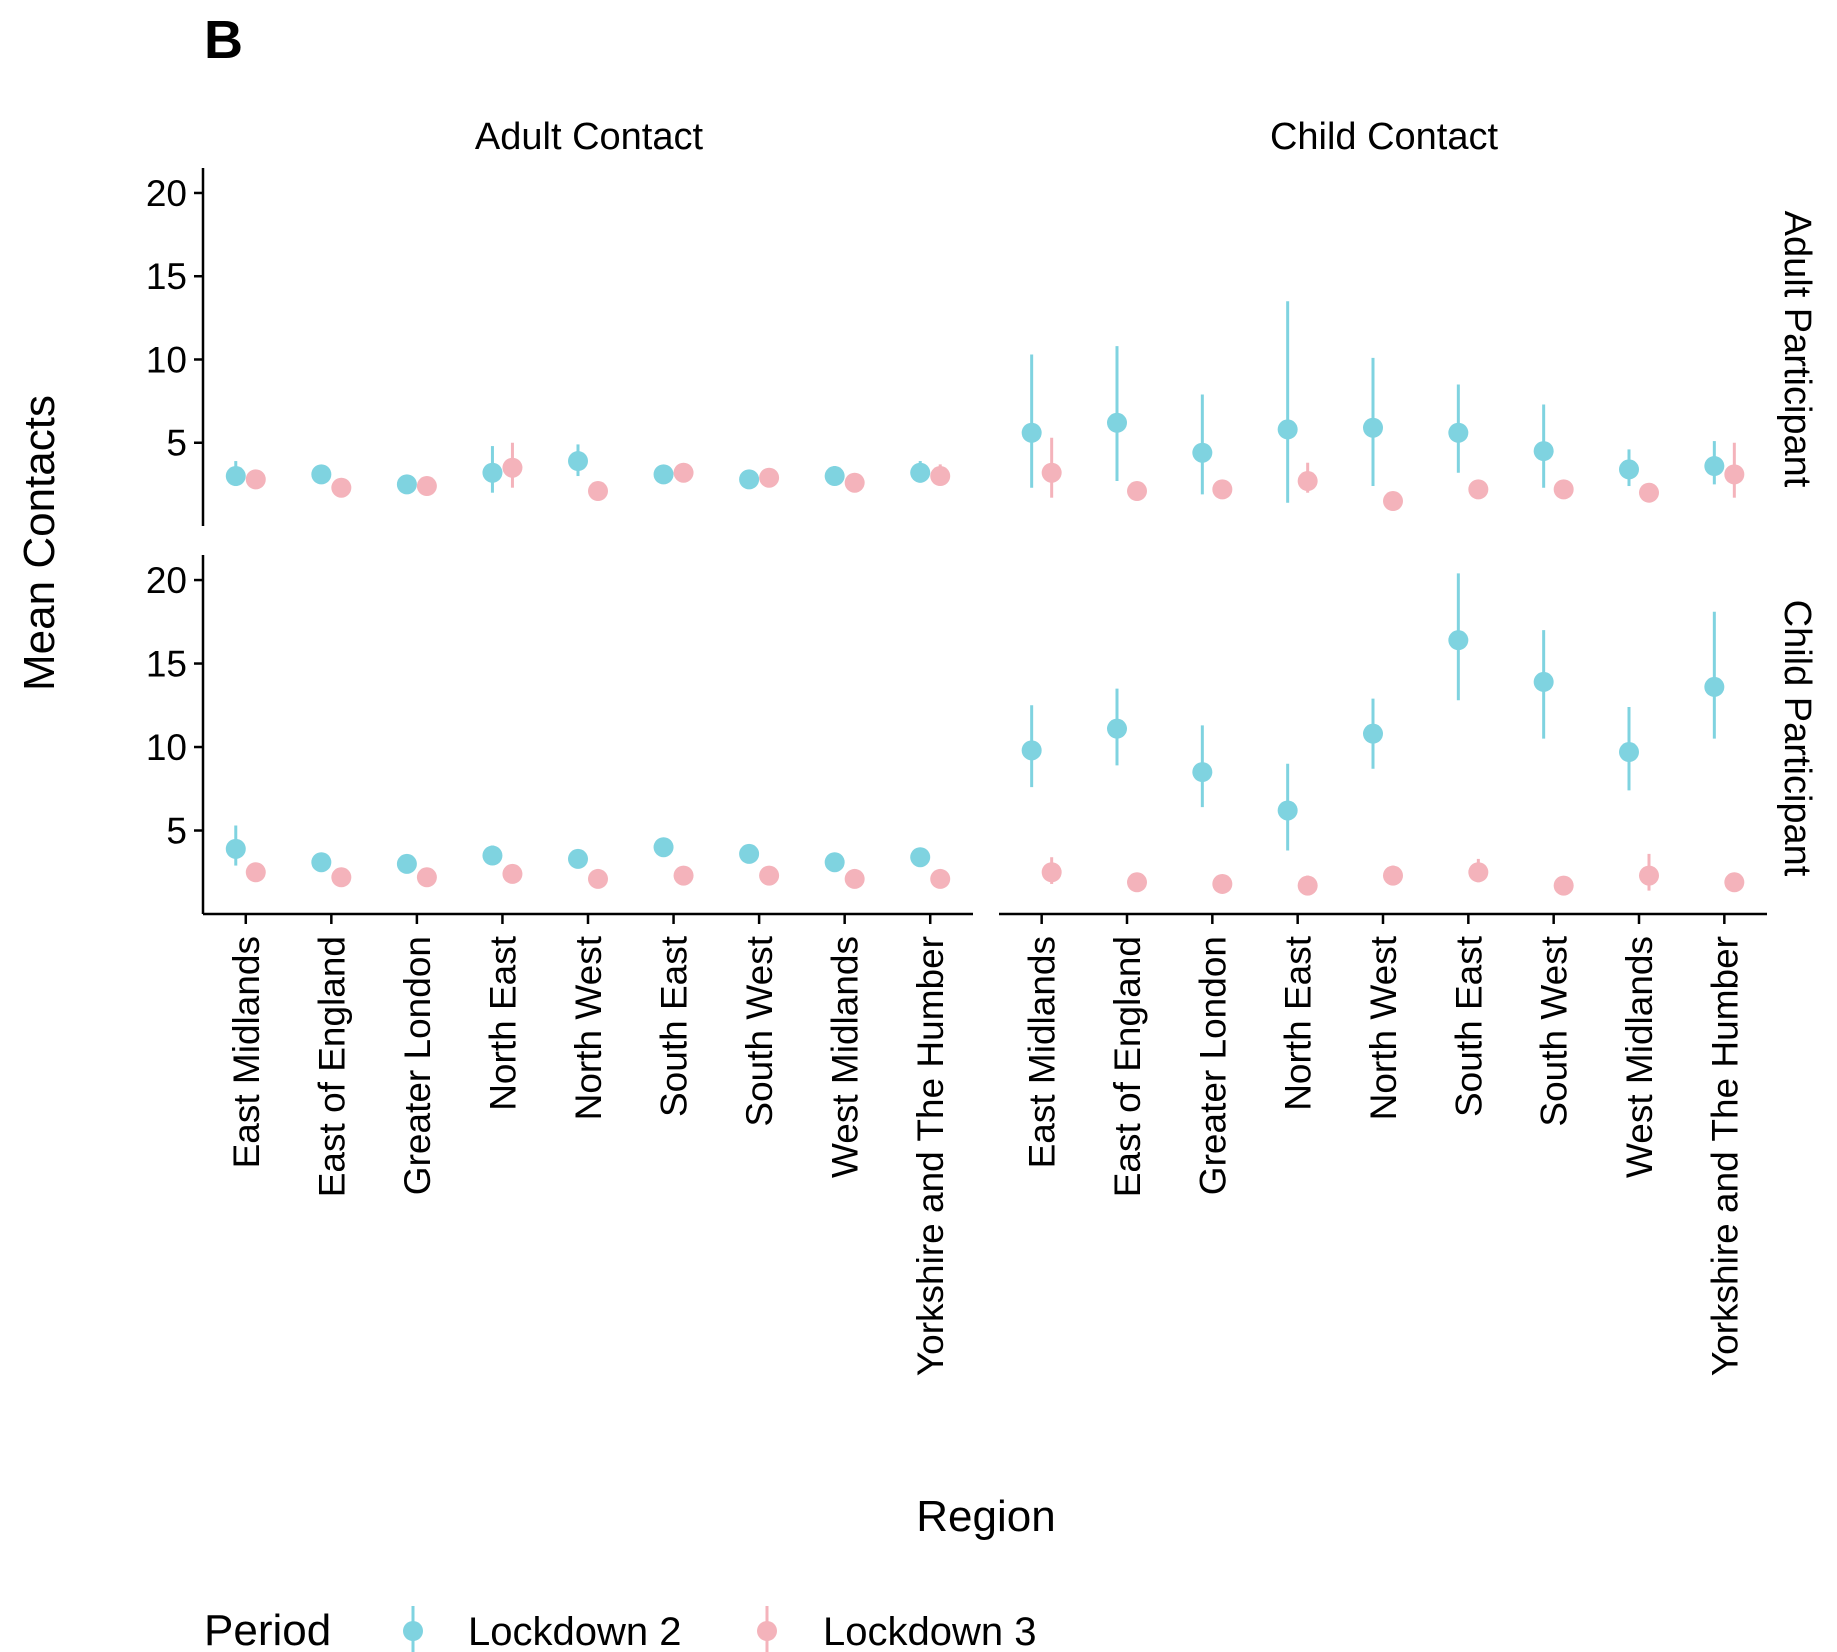  Describe the element at coordinates (166, 580) in the screenshot. I see `y-tick-label: 20` at that location.